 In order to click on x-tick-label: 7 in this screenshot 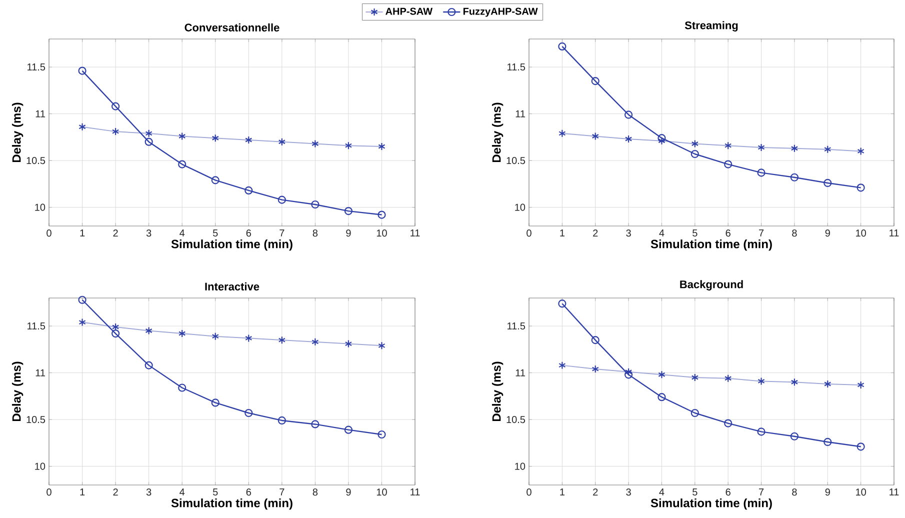, I will do `click(761, 233)`.